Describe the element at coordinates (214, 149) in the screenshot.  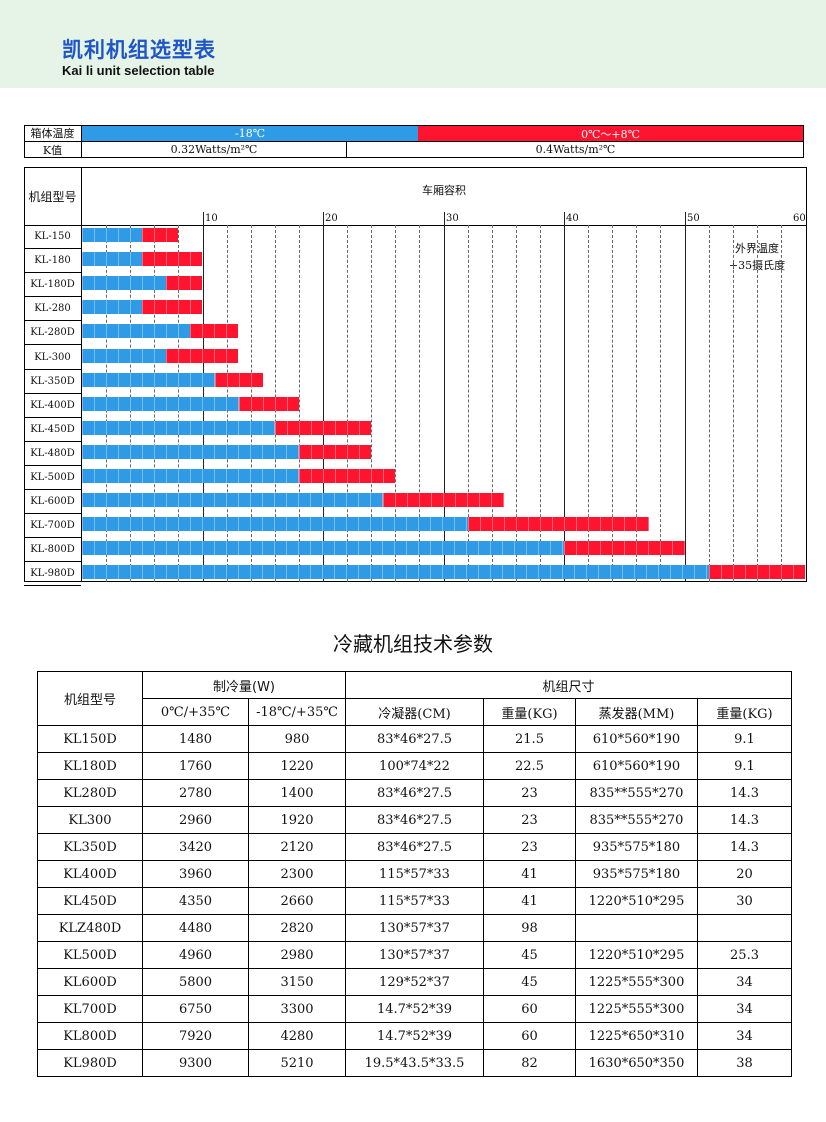
I see `k-low: 0.32Watts/m²℃` at that location.